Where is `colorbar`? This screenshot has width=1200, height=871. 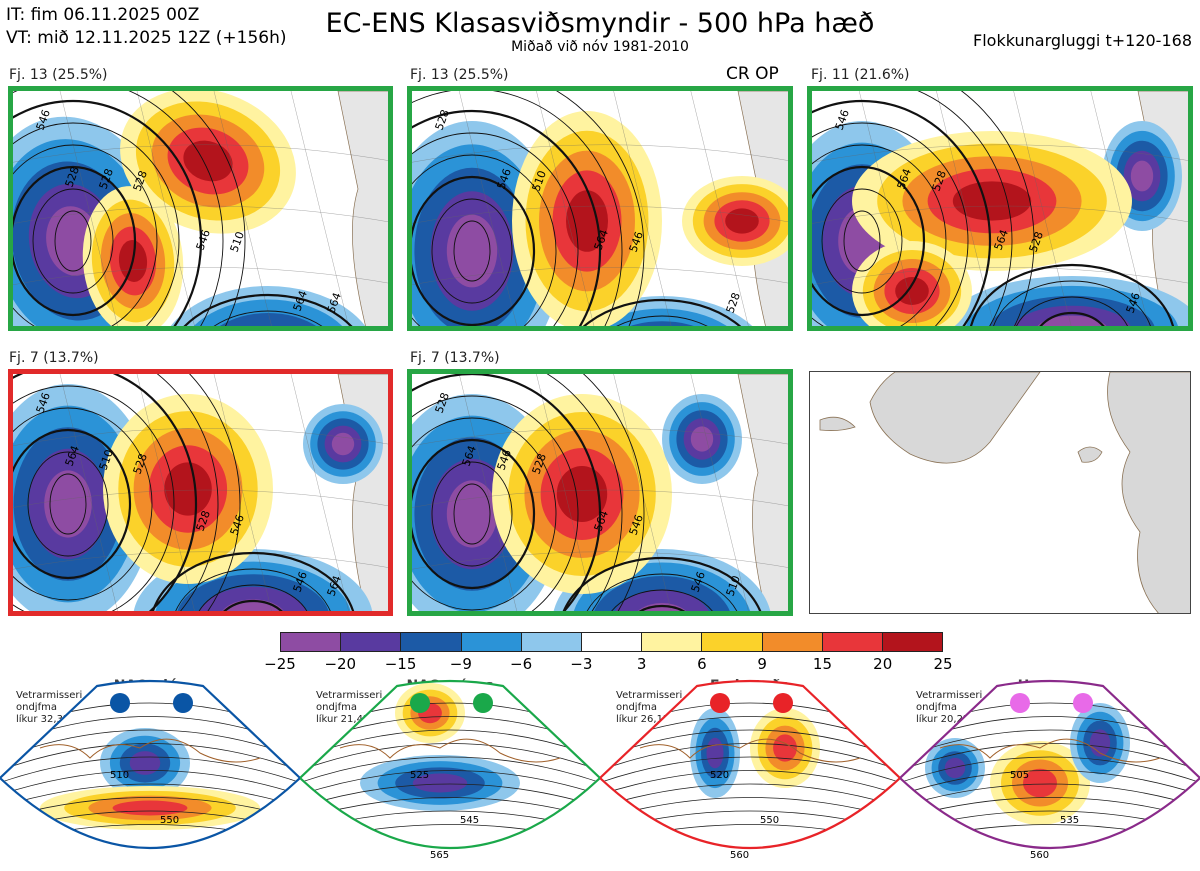
colorbar is located at coordinates (611, 642).